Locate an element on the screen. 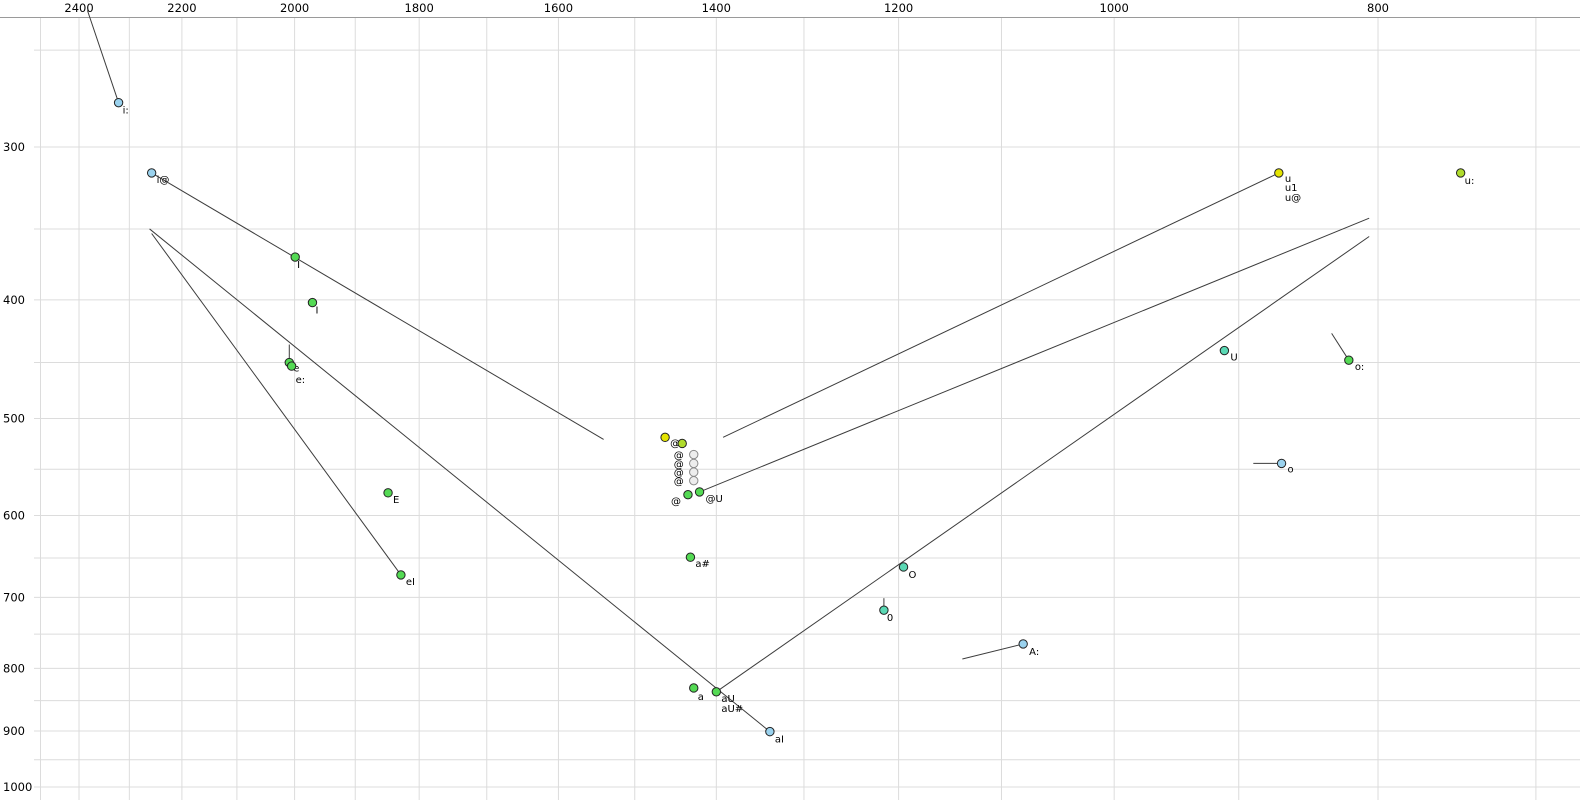 Image resolution: width=1580 pixels, height=800 pixels. trajectory-i@ is located at coordinates (377, 306).